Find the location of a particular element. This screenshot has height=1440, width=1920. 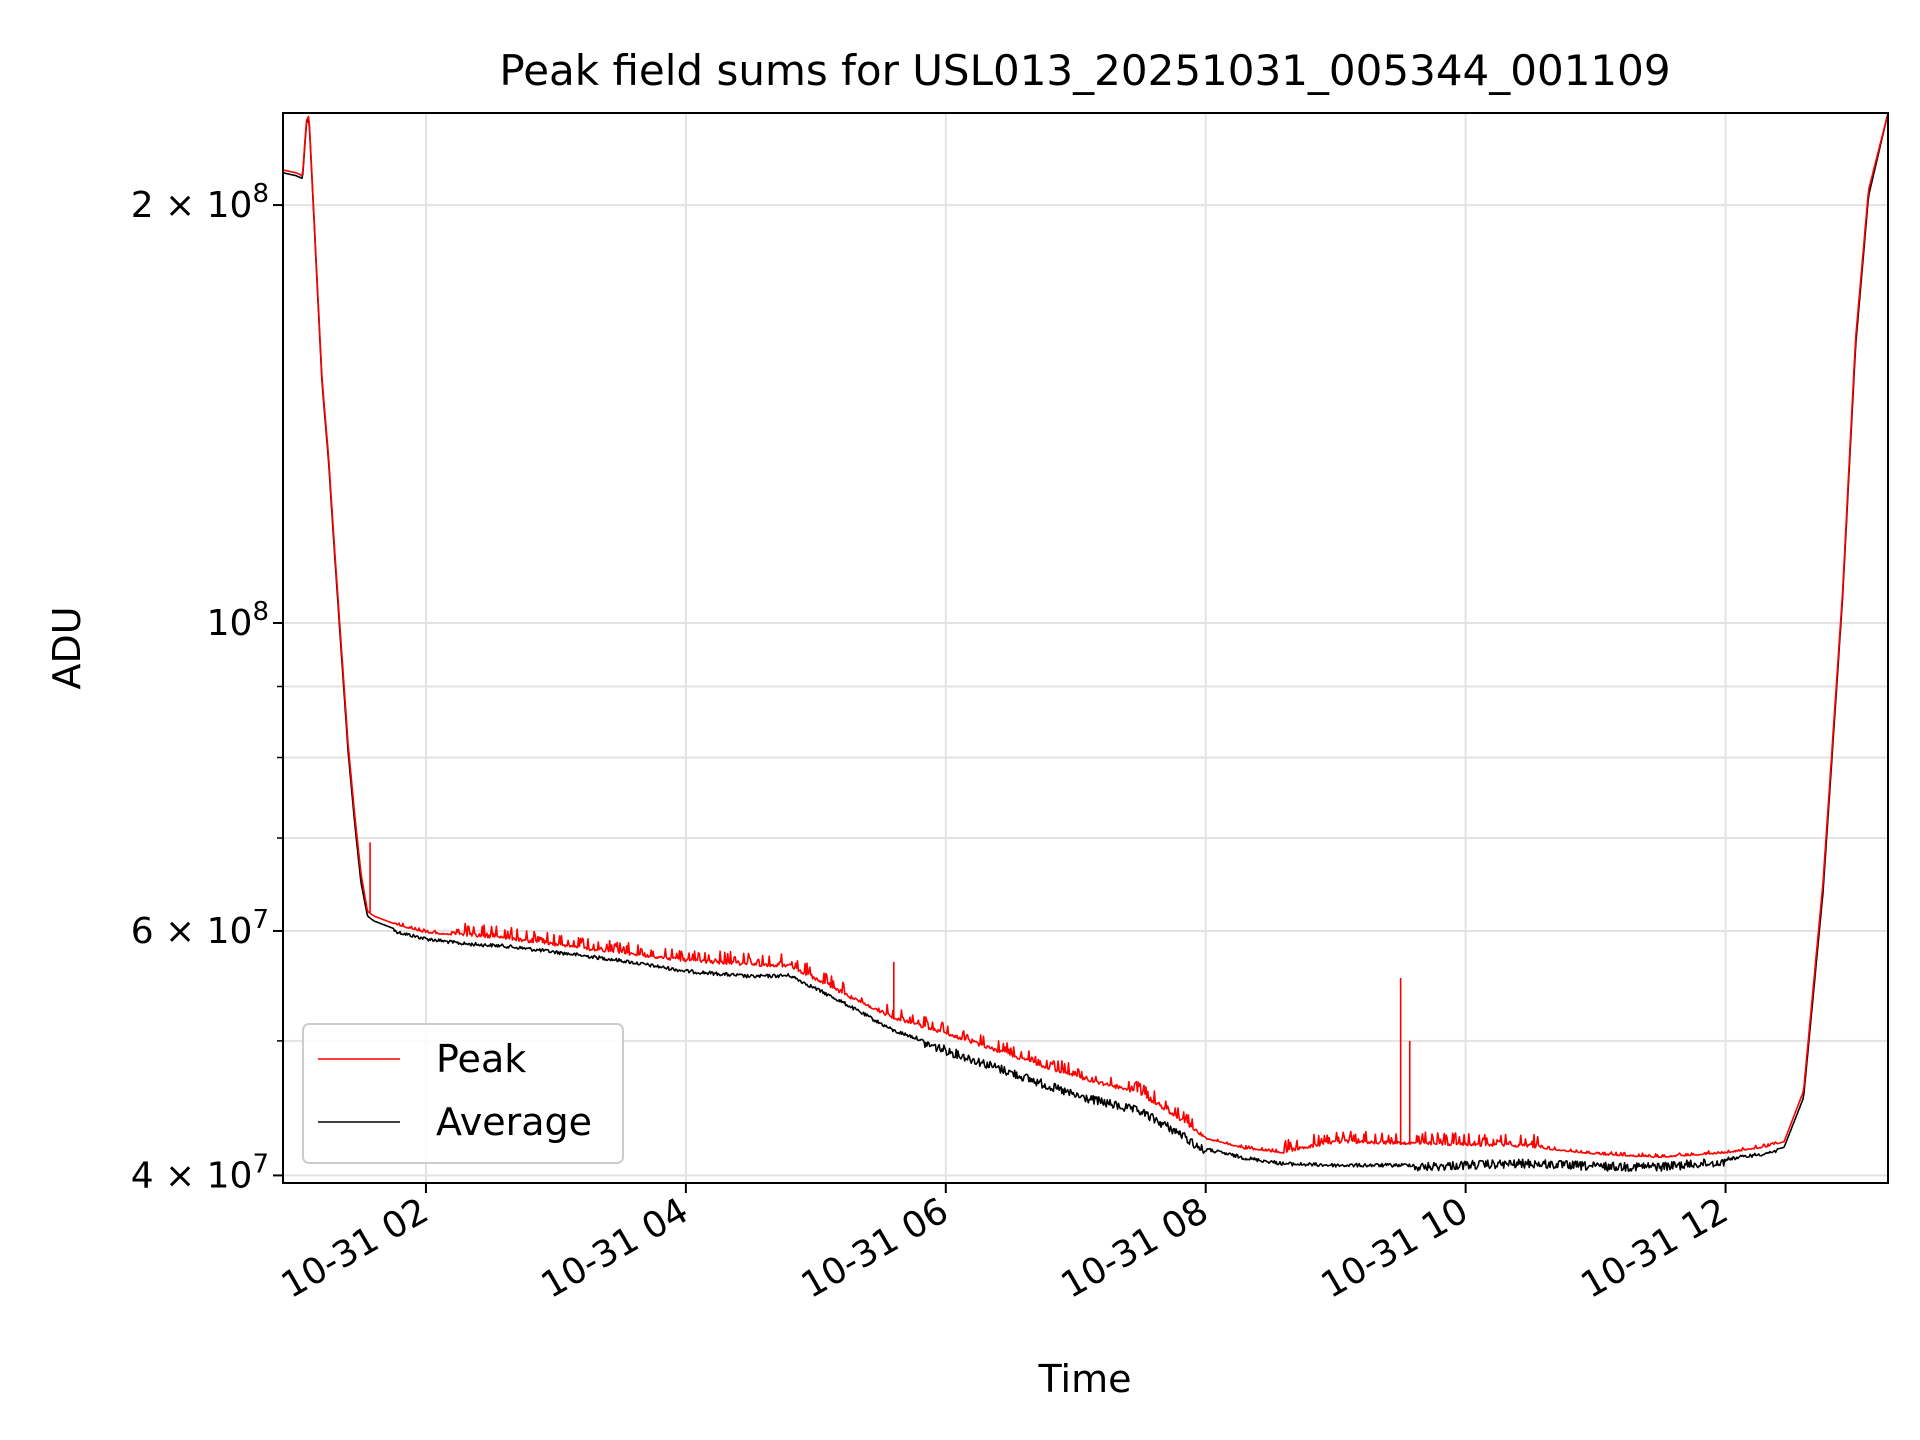

legend: Peak Average is located at coordinates (463, 1093).